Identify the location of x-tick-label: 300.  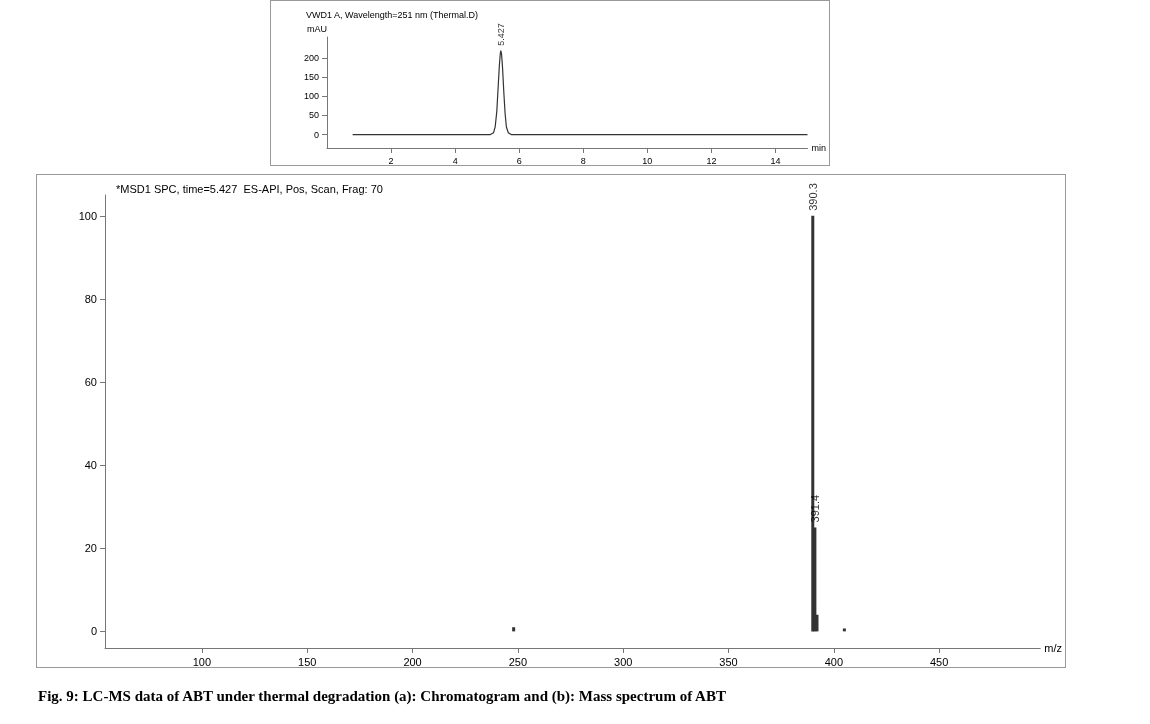
(623, 661).